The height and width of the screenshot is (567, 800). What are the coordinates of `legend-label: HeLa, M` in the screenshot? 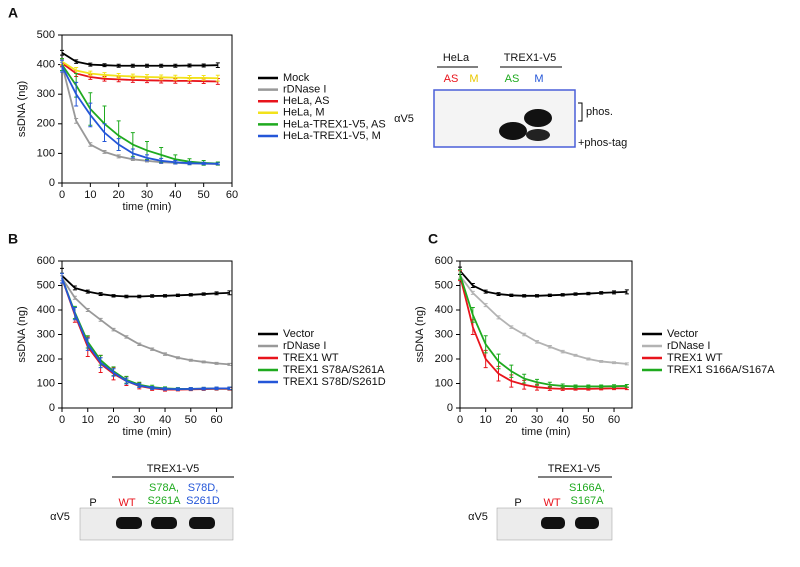 It's located at (304, 113).